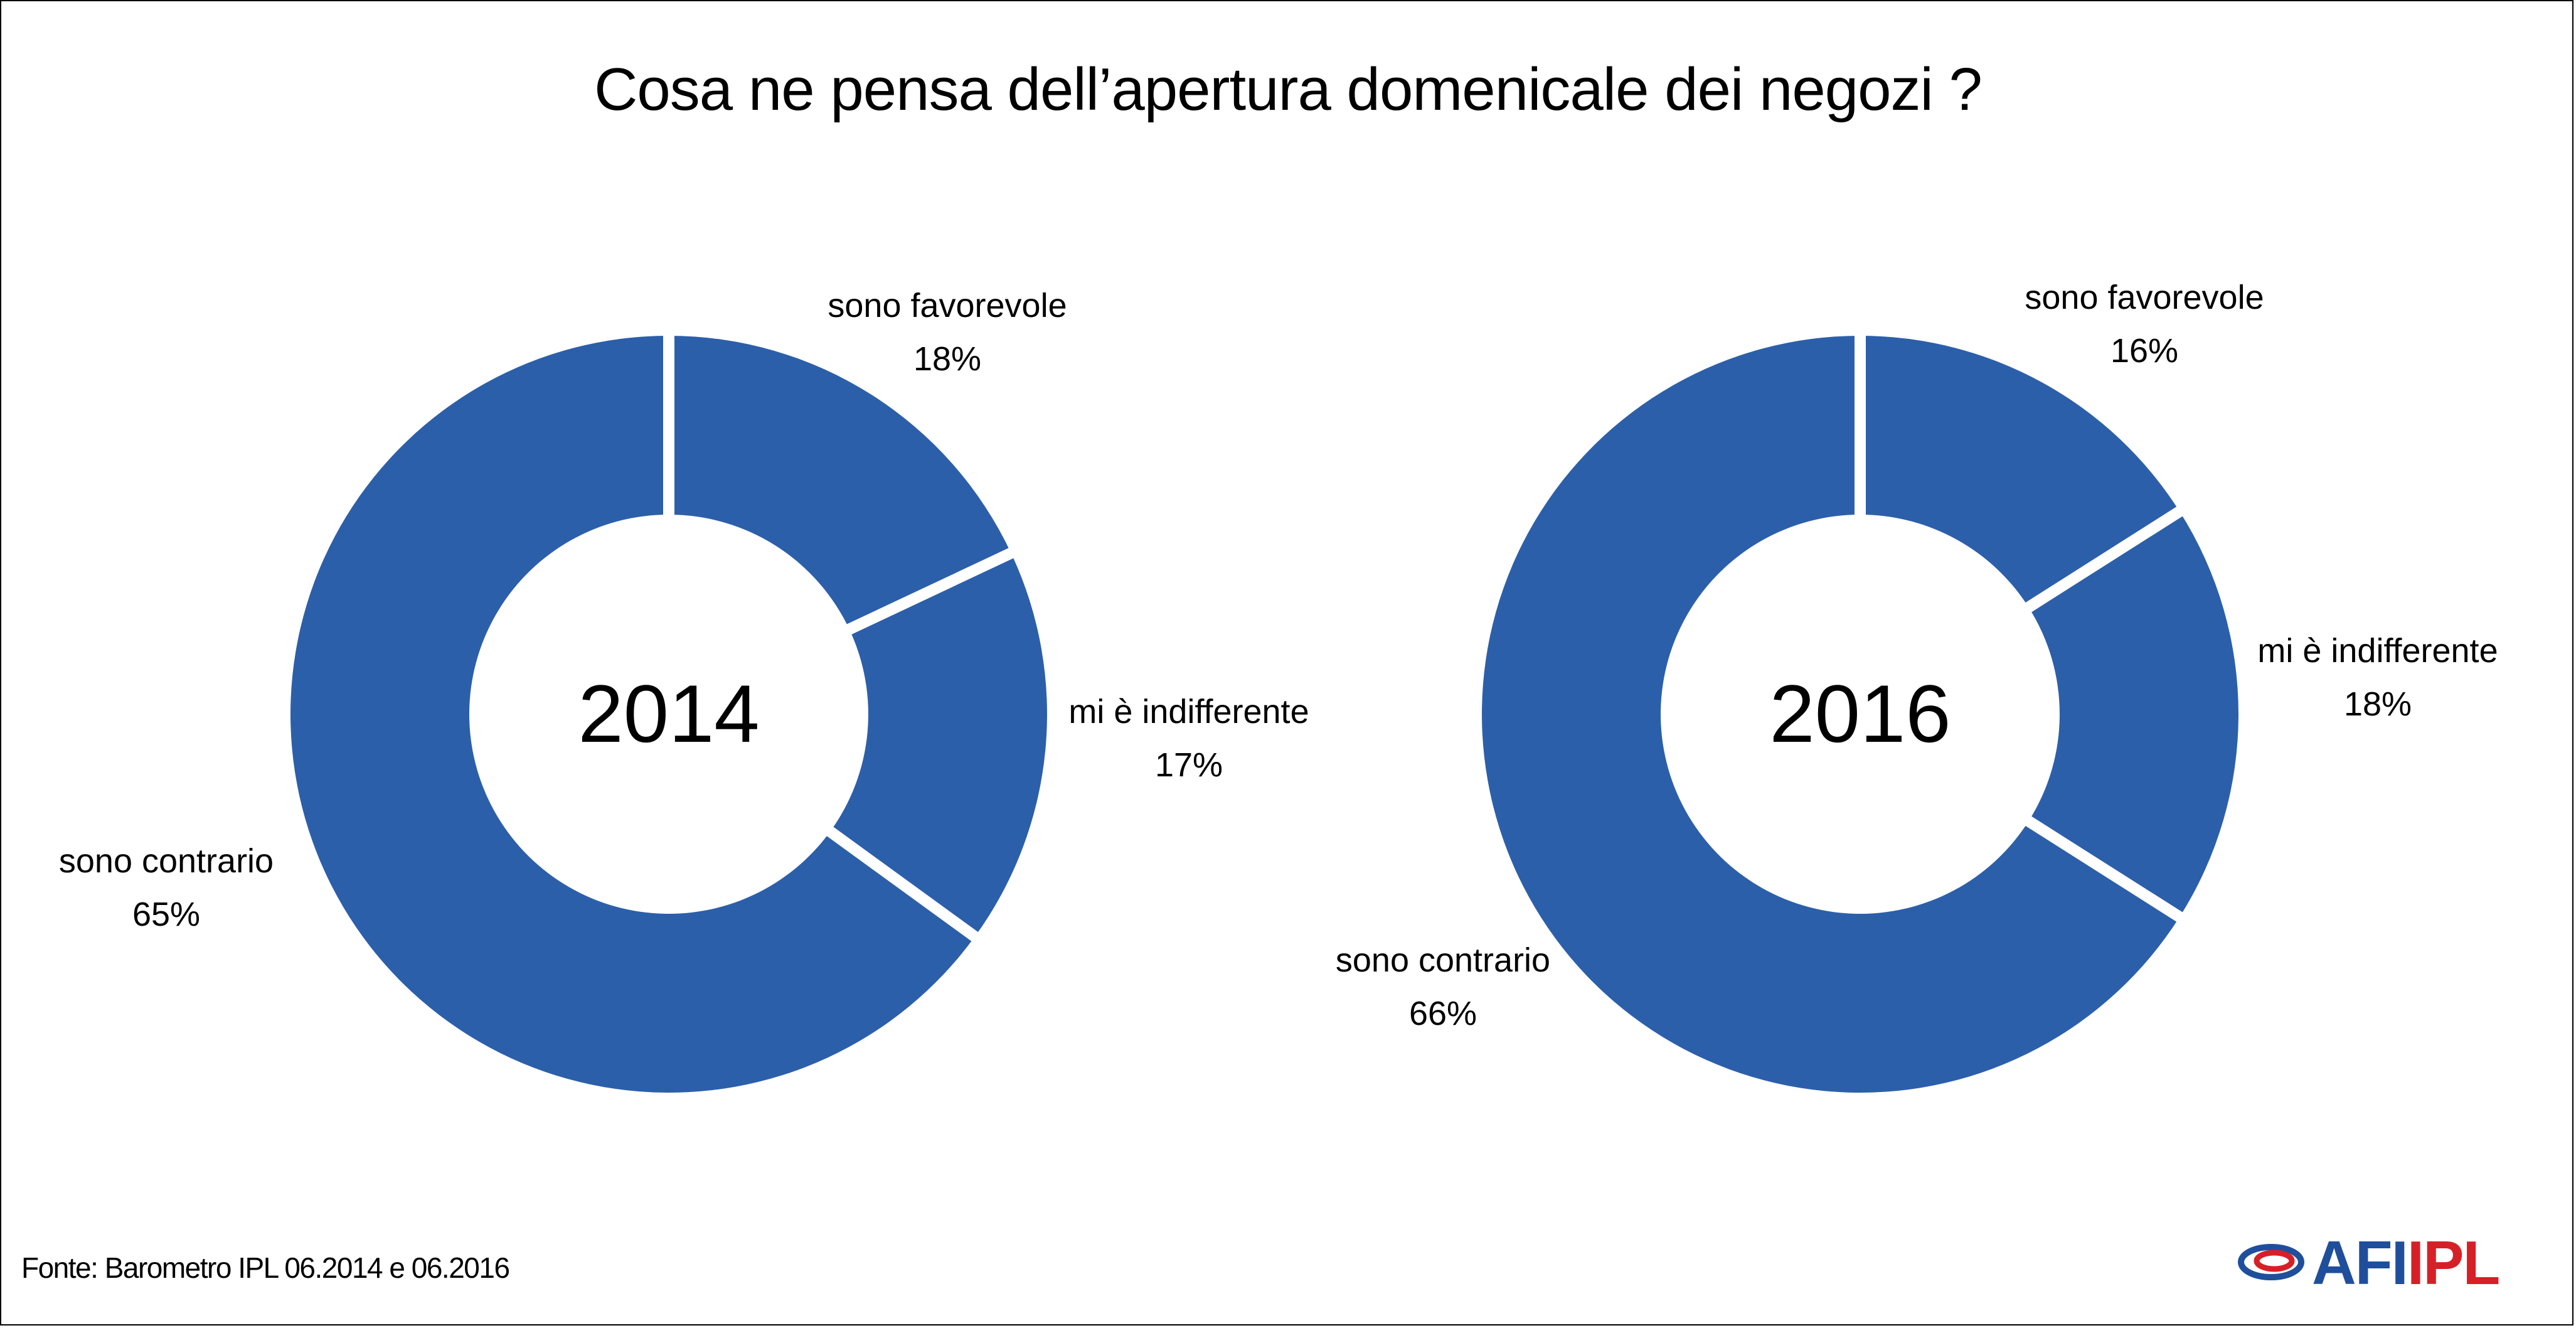  What do you see at coordinates (2271, 1262) in the screenshot?
I see `logo-swoosh-icon` at bounding box center [2271, 1262].